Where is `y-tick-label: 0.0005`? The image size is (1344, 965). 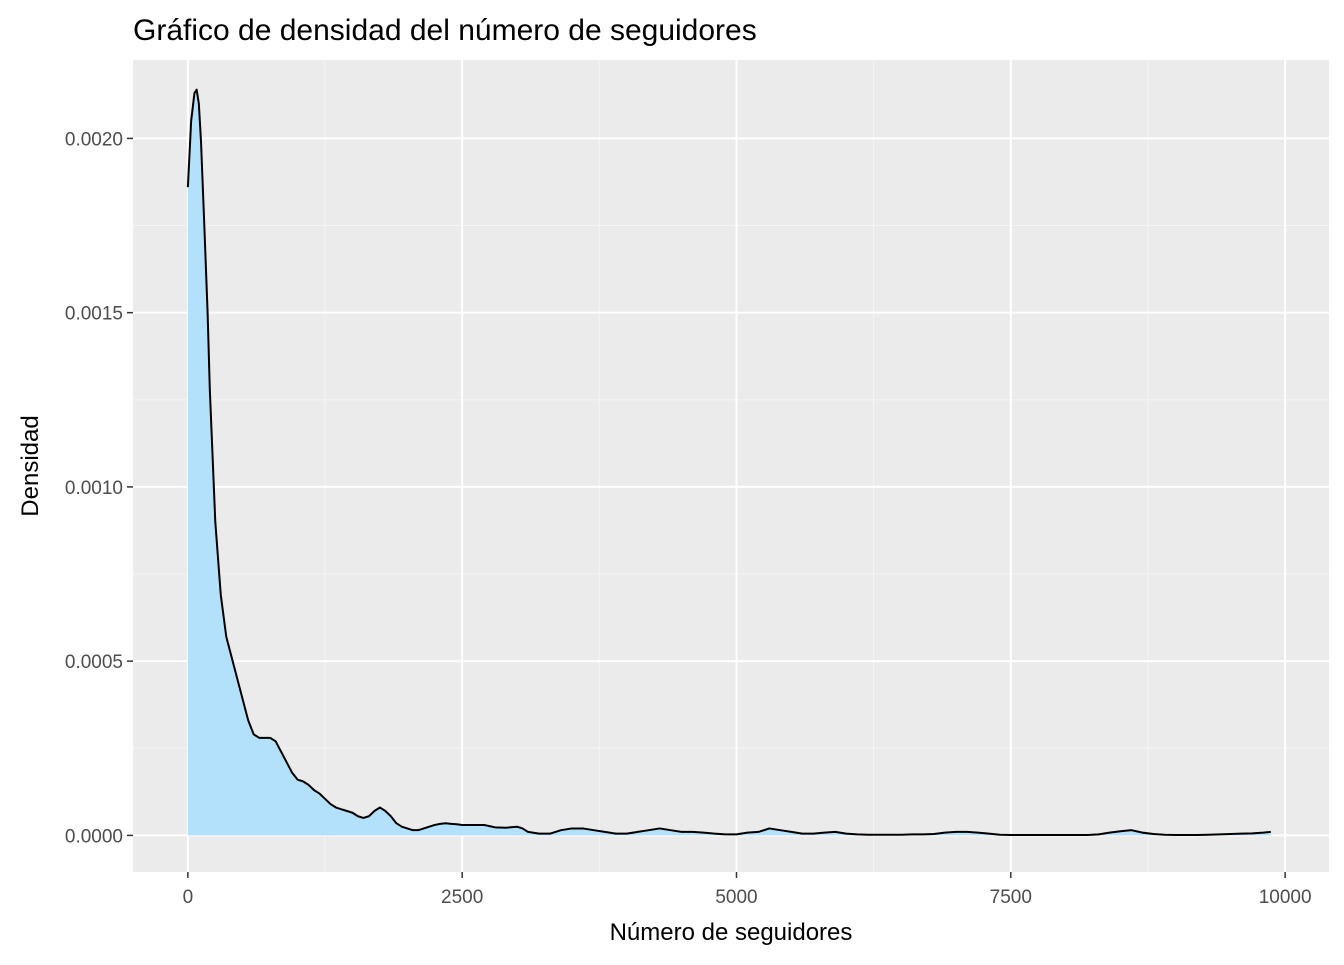
y-tick-label: 0.0005 is located at coordinates (94, 662).